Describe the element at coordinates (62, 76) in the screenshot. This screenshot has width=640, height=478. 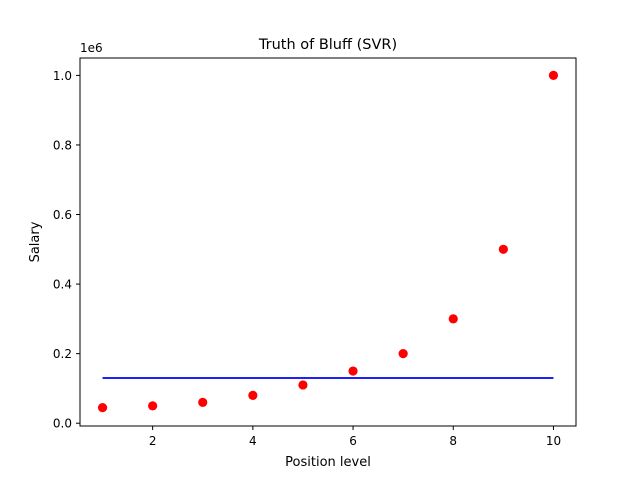
I see `y-tick-label-5: 1.0` at that location.